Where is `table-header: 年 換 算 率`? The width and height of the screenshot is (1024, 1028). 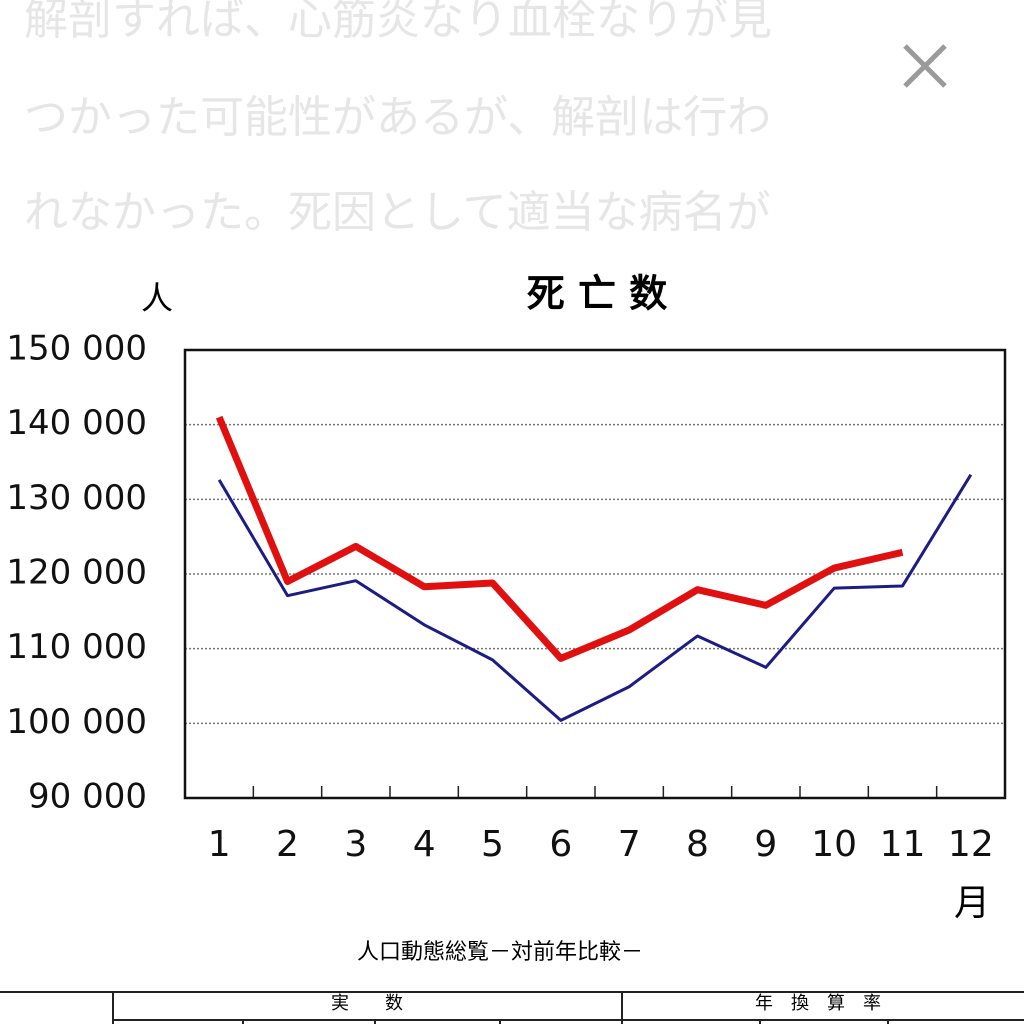 table-header: 年 換 算 率 is located at coordinates (818, 1003).